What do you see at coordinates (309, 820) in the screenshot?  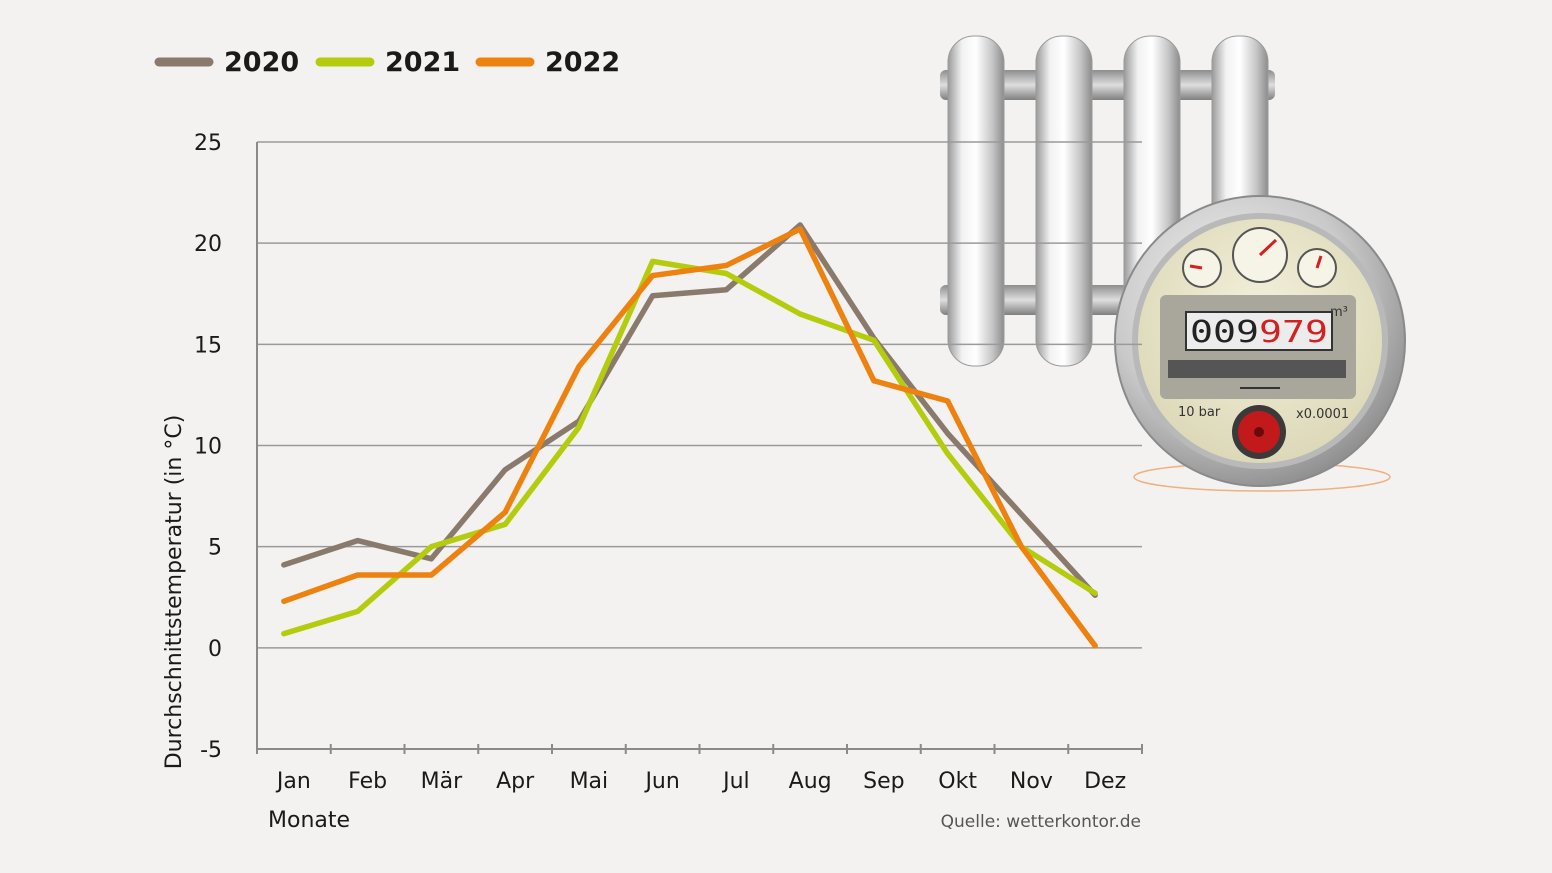 I see `x-axis-title: Monate` at bounding box center [309, 820].